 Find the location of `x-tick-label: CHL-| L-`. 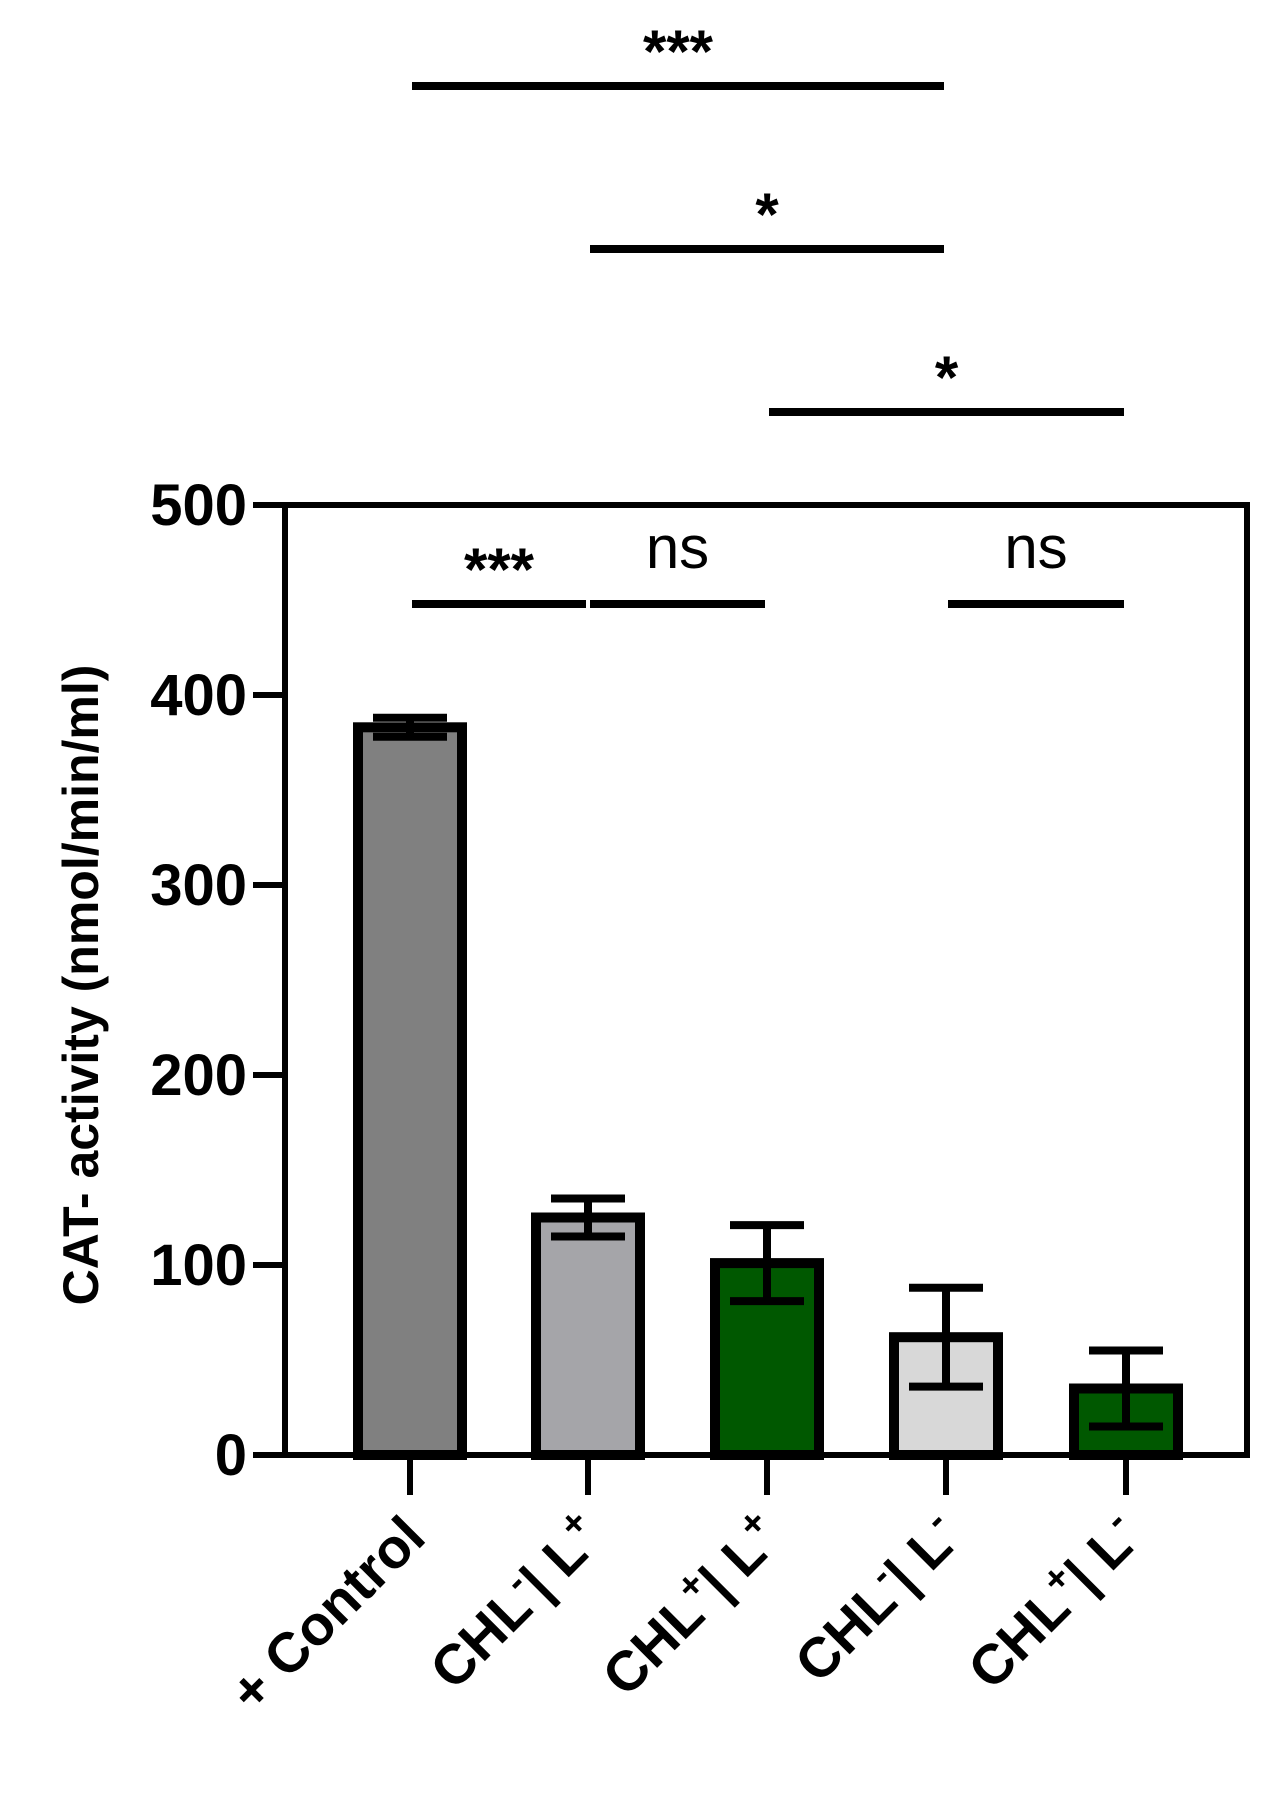

x-tick-label: CHL-| L- is located at coordinates (877, 1598).